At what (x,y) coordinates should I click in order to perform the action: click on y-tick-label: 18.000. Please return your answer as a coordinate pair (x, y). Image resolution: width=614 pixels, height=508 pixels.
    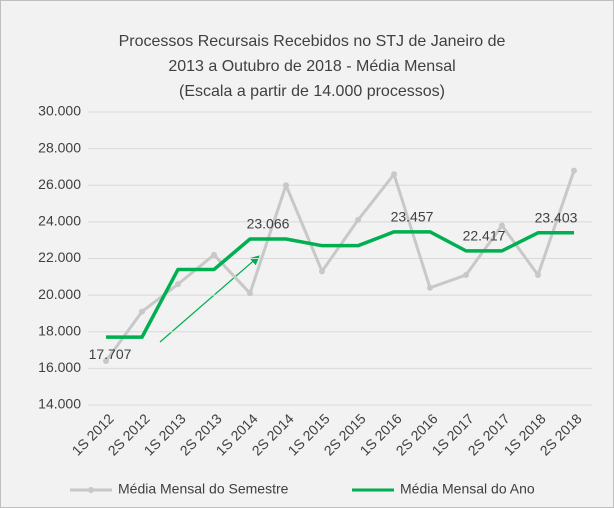
    Looking at the image, I should click on (59, 330).